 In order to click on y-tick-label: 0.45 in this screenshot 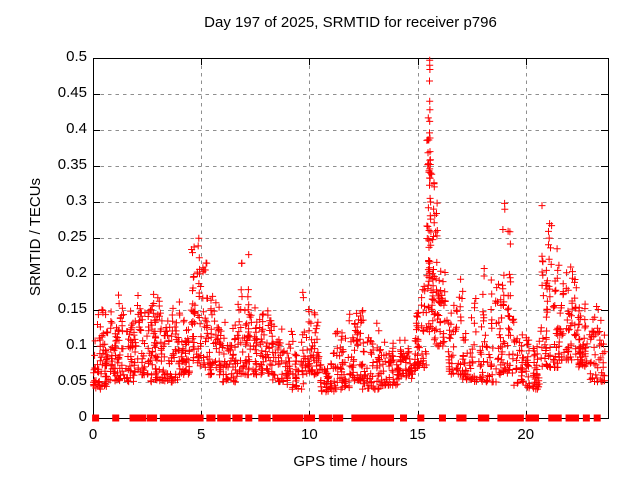, I will do `click(72, 92)`.